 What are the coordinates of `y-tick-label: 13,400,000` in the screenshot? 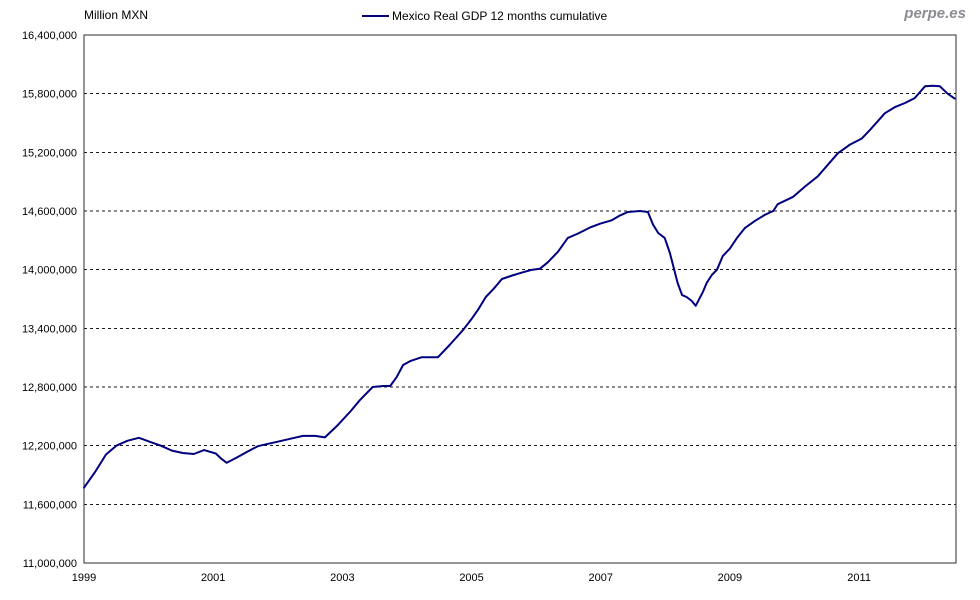 It's located at (49, 329).